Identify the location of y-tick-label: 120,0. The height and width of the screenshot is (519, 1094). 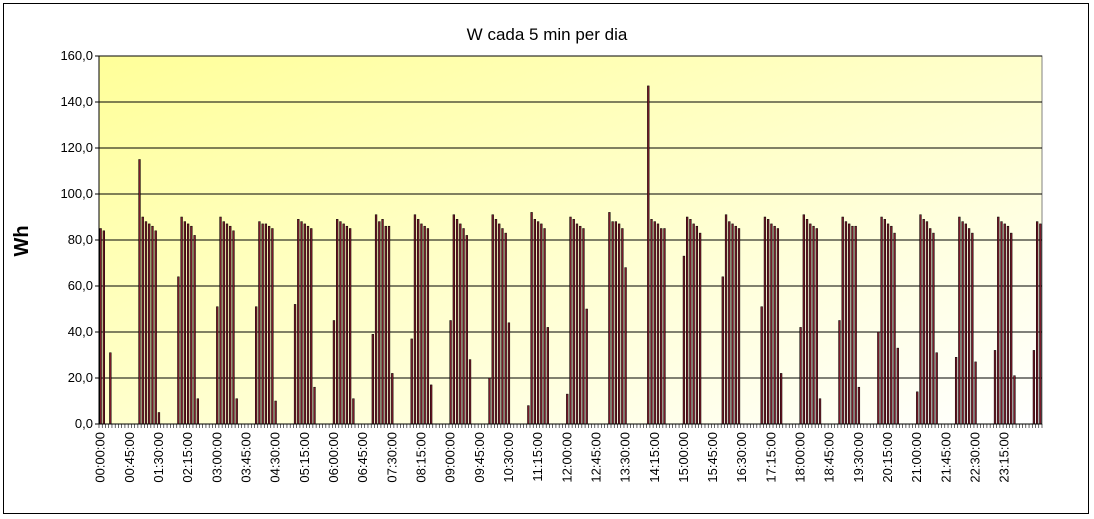
(76, 147).